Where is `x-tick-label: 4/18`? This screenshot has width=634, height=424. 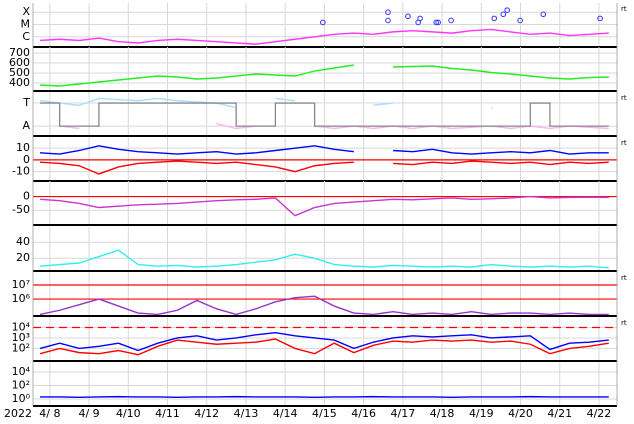 x-tick-label: 4/18 is located at coordinates (442, 413).